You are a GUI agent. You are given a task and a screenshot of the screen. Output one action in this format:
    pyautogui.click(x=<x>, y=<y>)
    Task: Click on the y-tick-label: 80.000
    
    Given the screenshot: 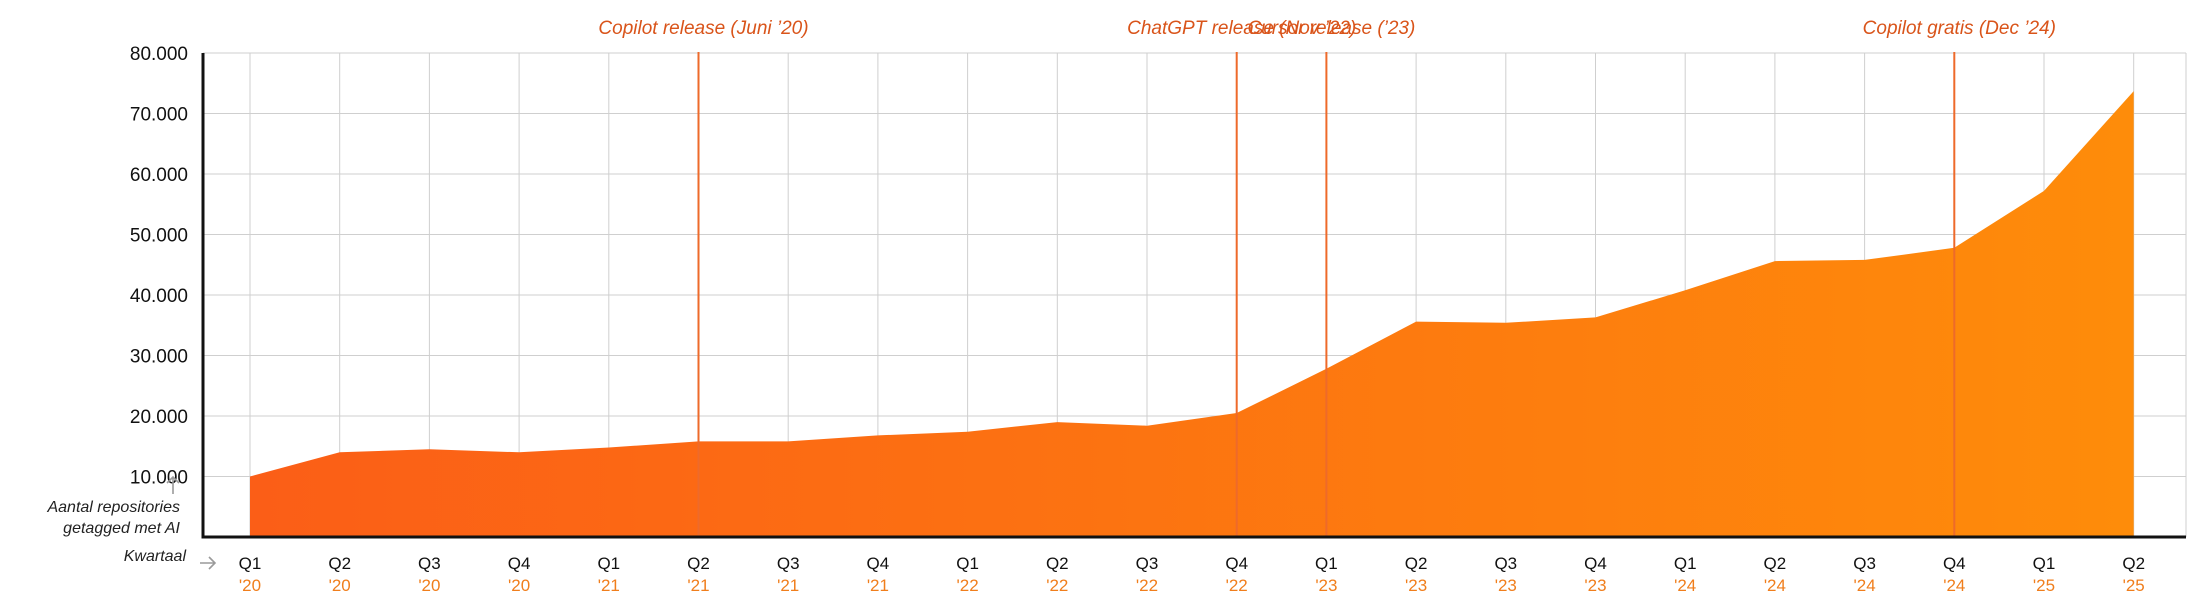 What is the action you would take?
    pyautogui.click(x=159, y=54)
    